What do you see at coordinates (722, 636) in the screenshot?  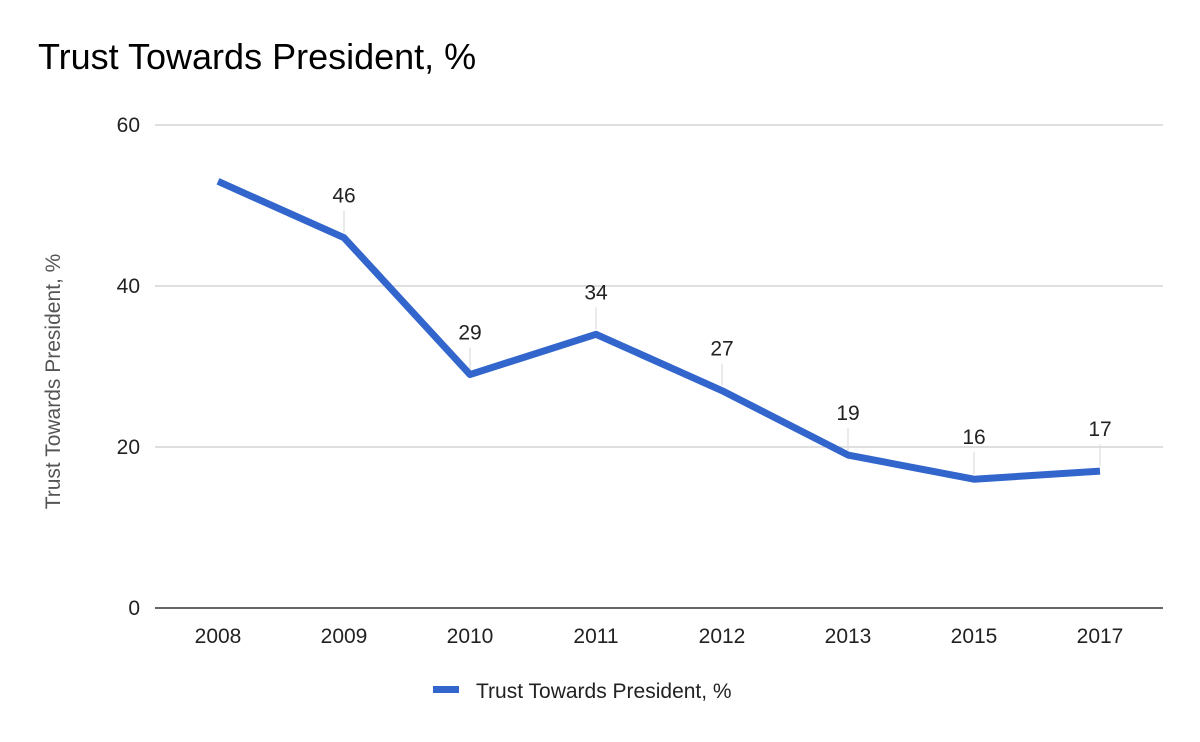 I see `x-tick-label: 2012` at bounding box center [722, 636].